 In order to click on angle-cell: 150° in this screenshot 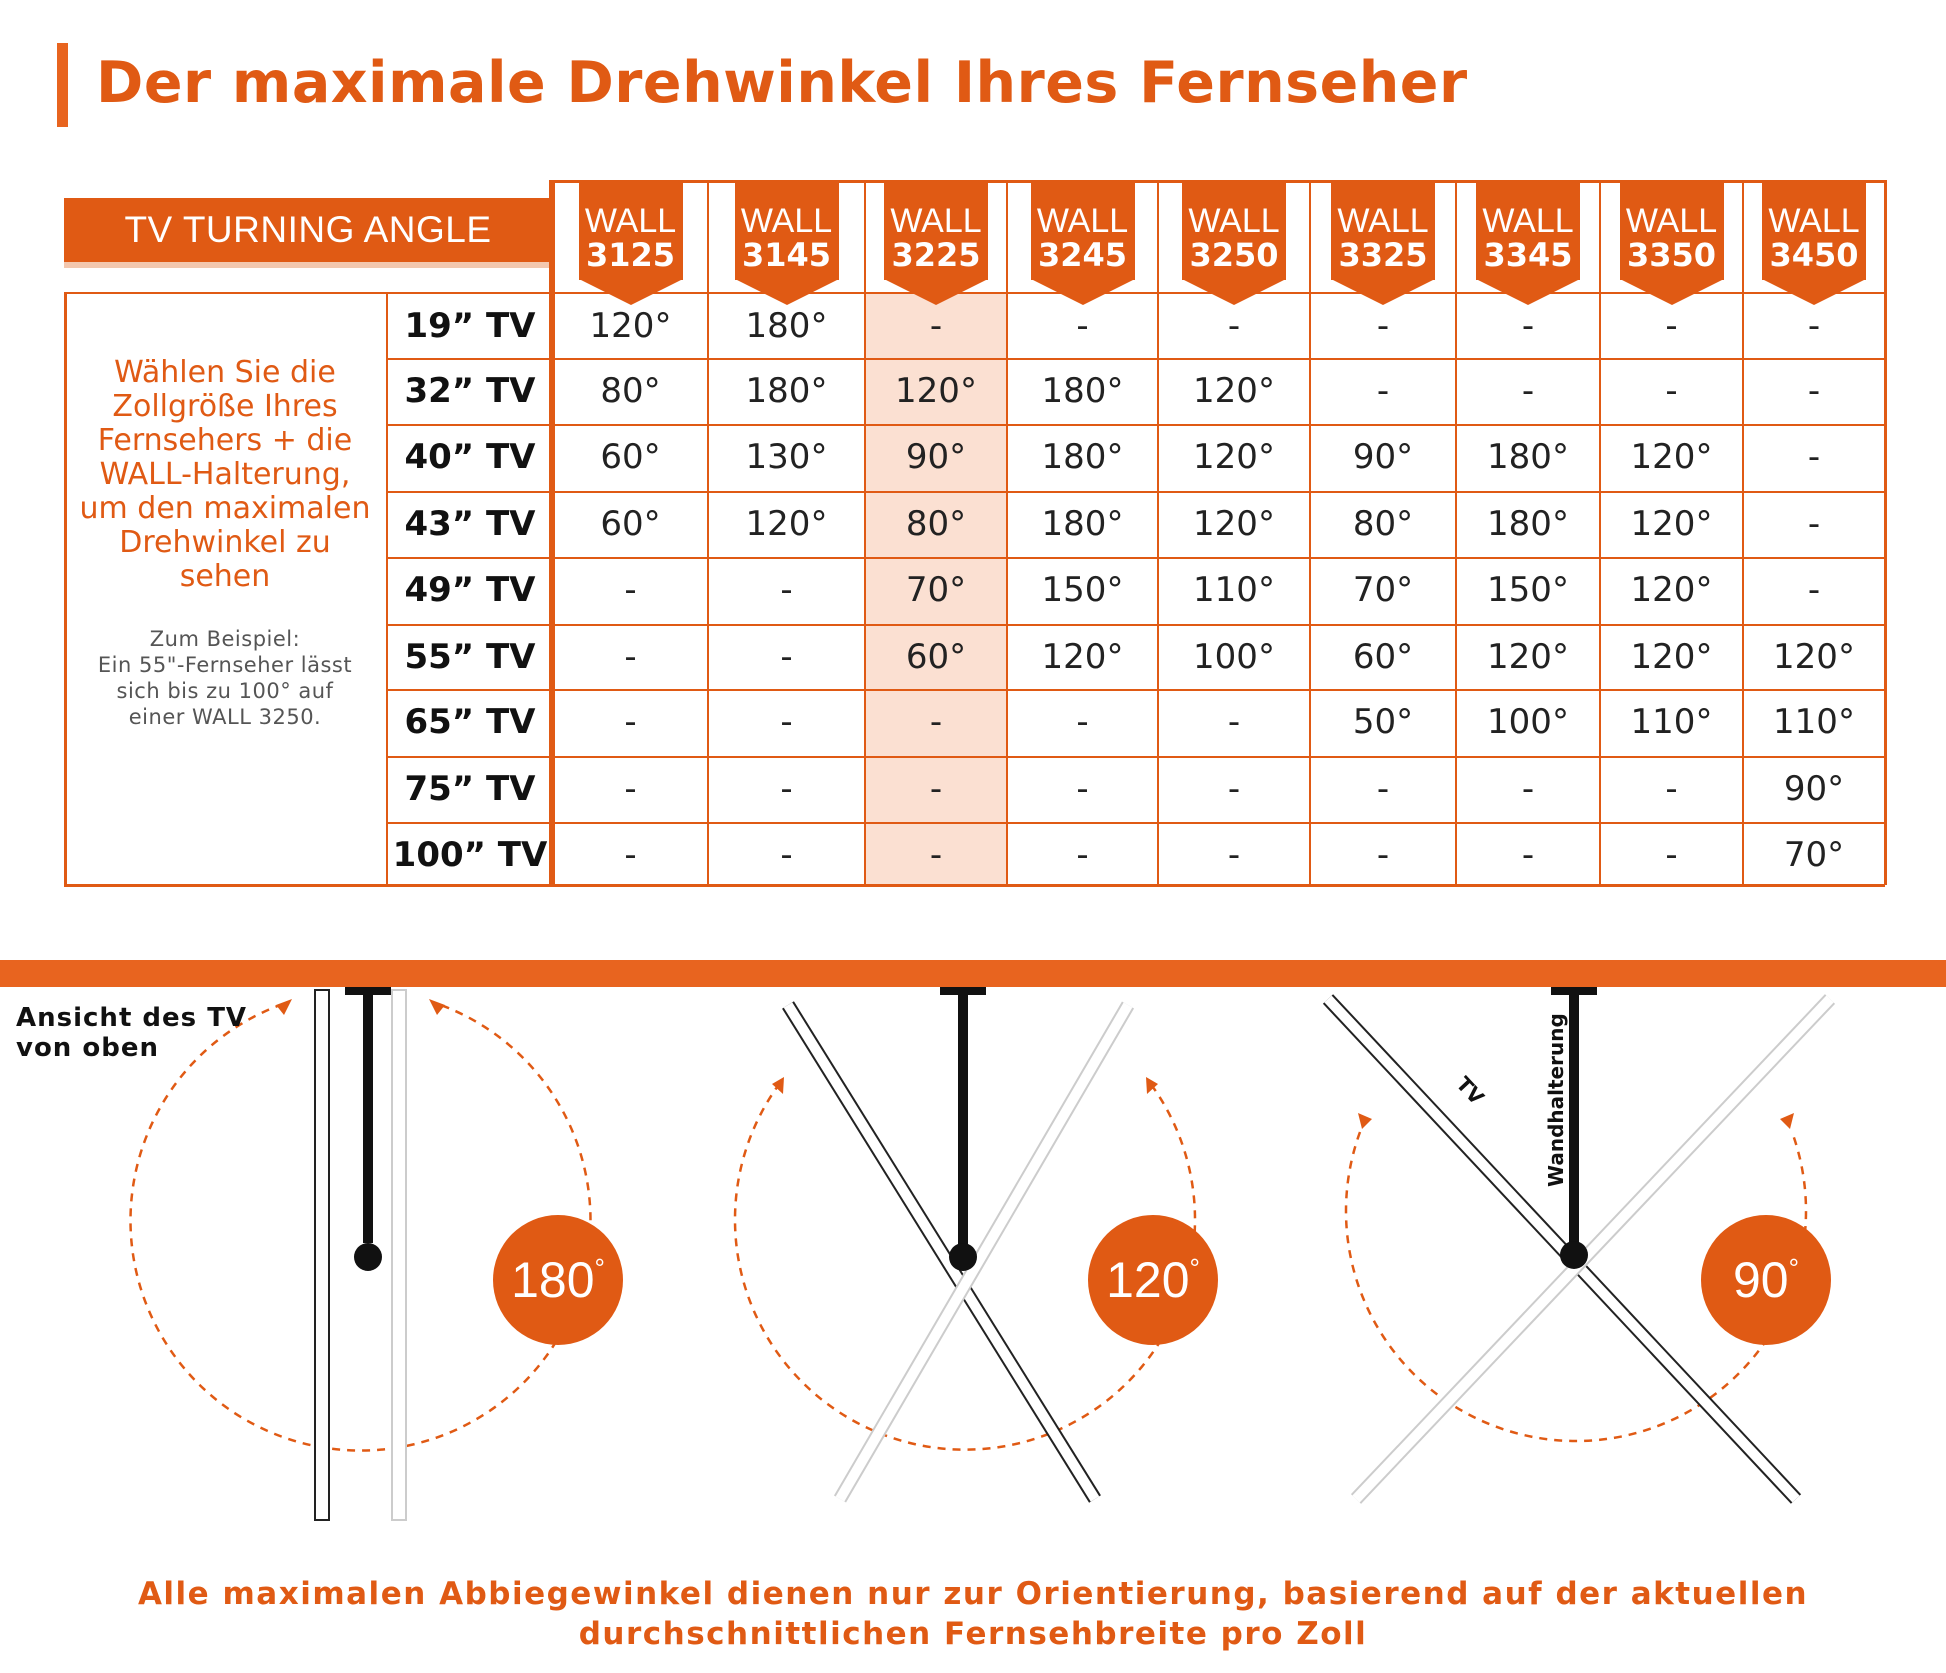, I will do `click(1082, 590)`.